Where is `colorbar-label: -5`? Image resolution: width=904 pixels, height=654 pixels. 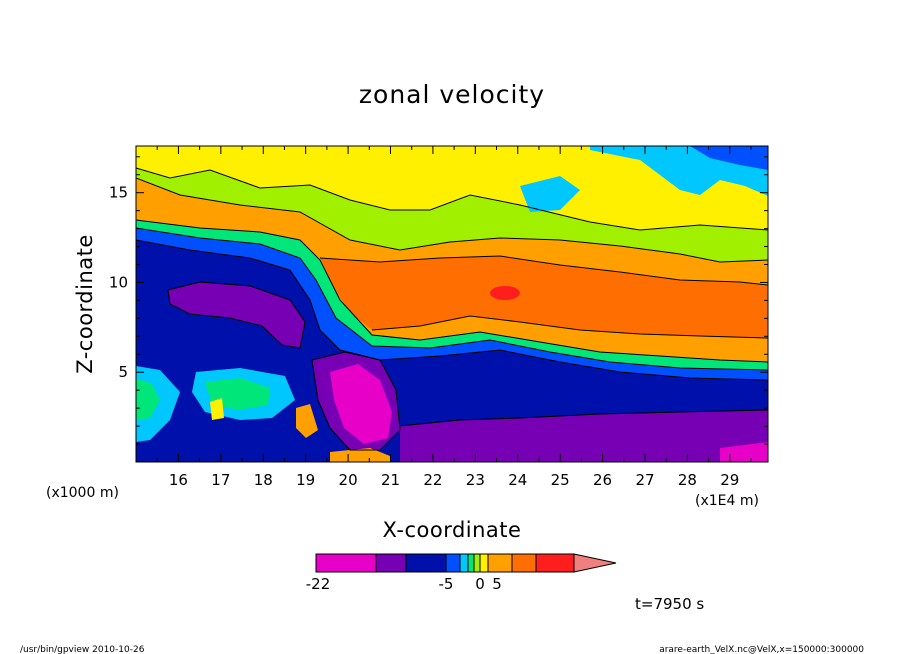
colorbar-label: -5 is located at coordinates (446, 584).